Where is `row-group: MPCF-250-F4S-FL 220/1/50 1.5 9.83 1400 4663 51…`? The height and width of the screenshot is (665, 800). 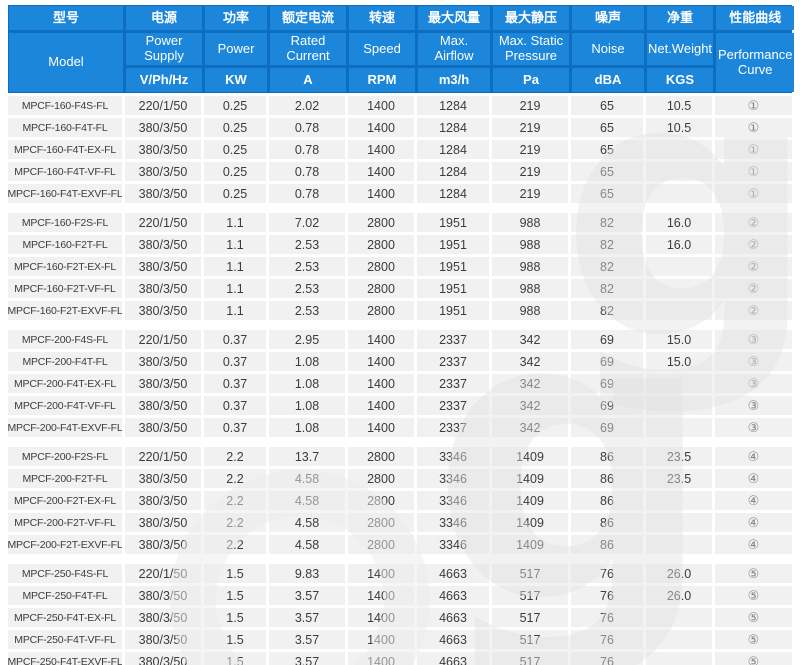
row-group: MPCF-250-F4S-FL 220/1/50 1.5 9.83 1400 4663 51… is located at coordinates (400, 614).